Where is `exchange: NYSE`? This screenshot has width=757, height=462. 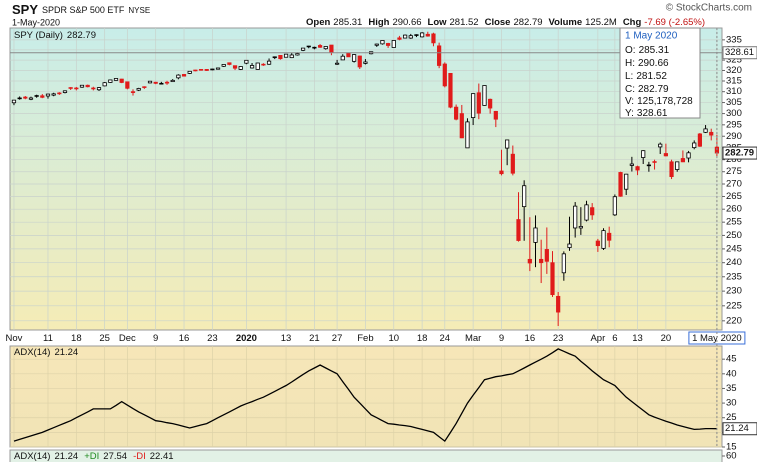 exchange: NYSE is located at coordinates (139, 10).